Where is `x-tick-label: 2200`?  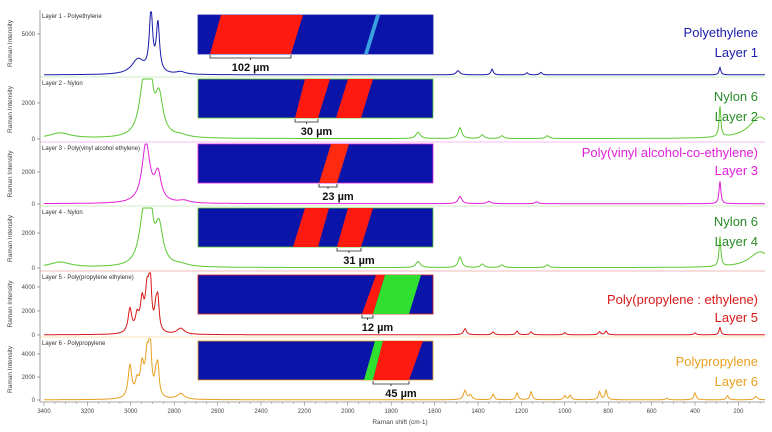
x-tick-label: 2200 is located at coordinates (305, 412).